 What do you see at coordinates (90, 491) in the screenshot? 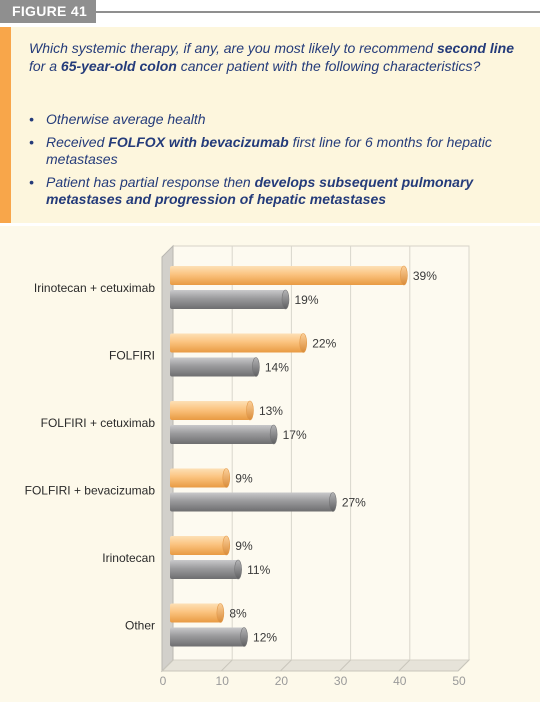
I see `category-label: FOLFIRI + bevacizumab` at bounding box center [90, 491].